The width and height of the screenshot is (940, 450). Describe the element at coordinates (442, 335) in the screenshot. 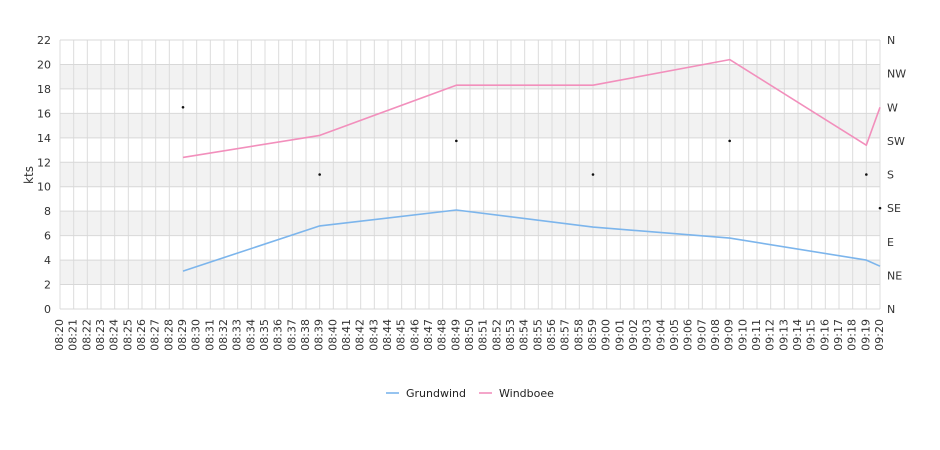

I see `x-tick-label: 08:48` at that location.